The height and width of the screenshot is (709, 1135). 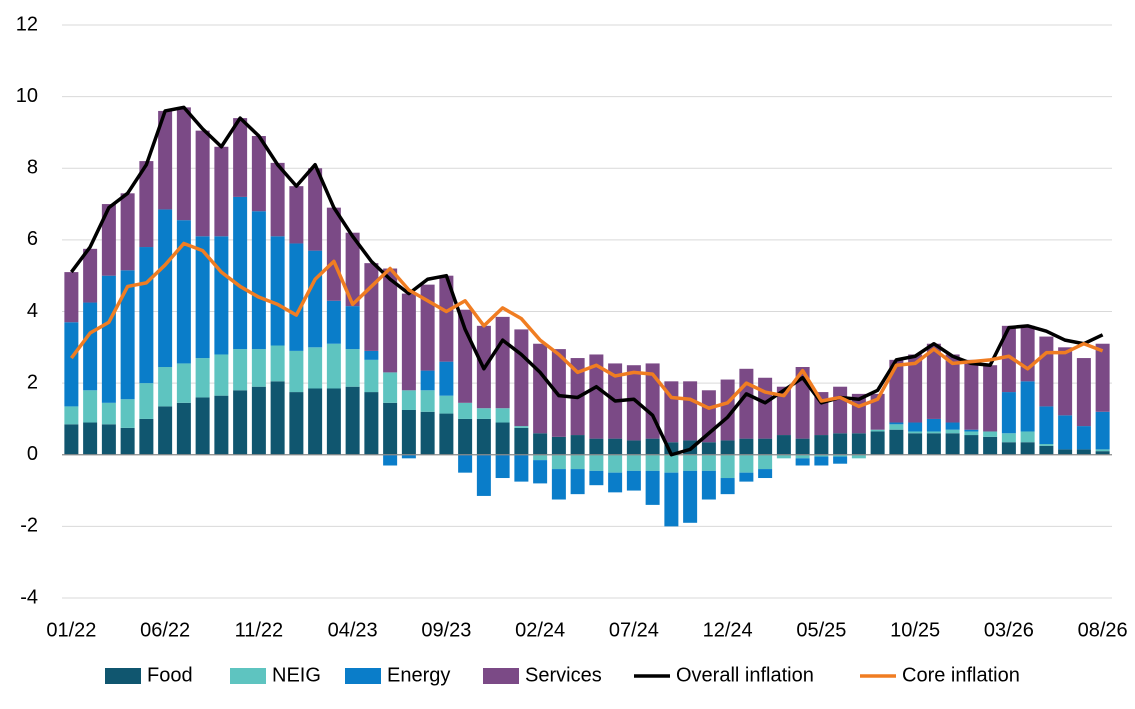 What do you see at coordinates (32, 239) in the screenshot?
I see `y-tick-label: 6` at bounding box center [32, 239].